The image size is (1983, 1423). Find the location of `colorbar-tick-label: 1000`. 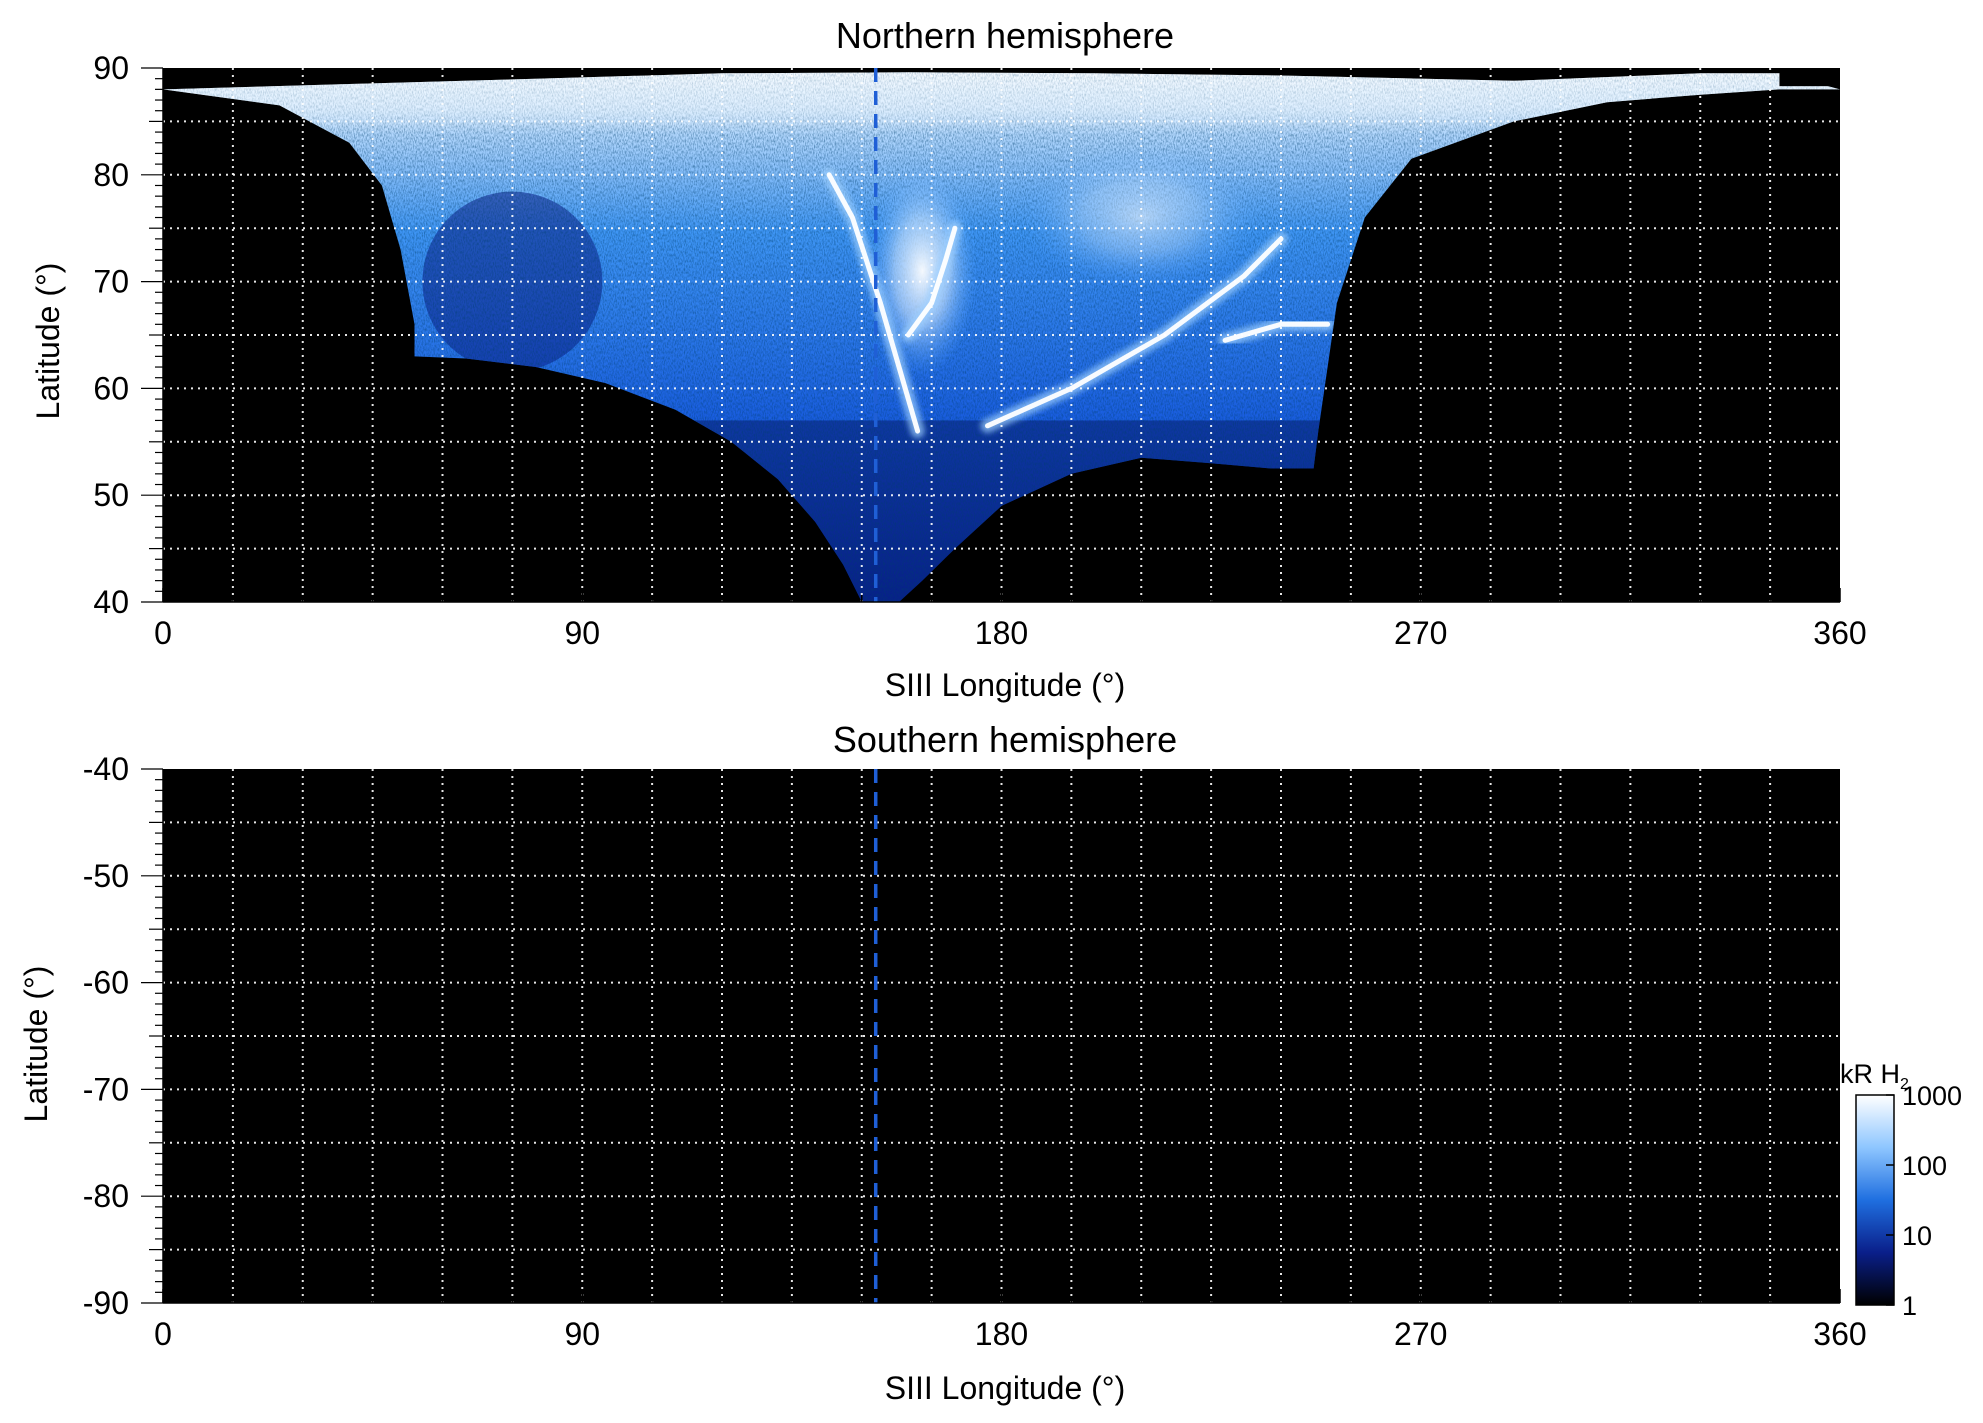

colorbar-tick-label: 1000 is located at coordinates (1932, 1096).